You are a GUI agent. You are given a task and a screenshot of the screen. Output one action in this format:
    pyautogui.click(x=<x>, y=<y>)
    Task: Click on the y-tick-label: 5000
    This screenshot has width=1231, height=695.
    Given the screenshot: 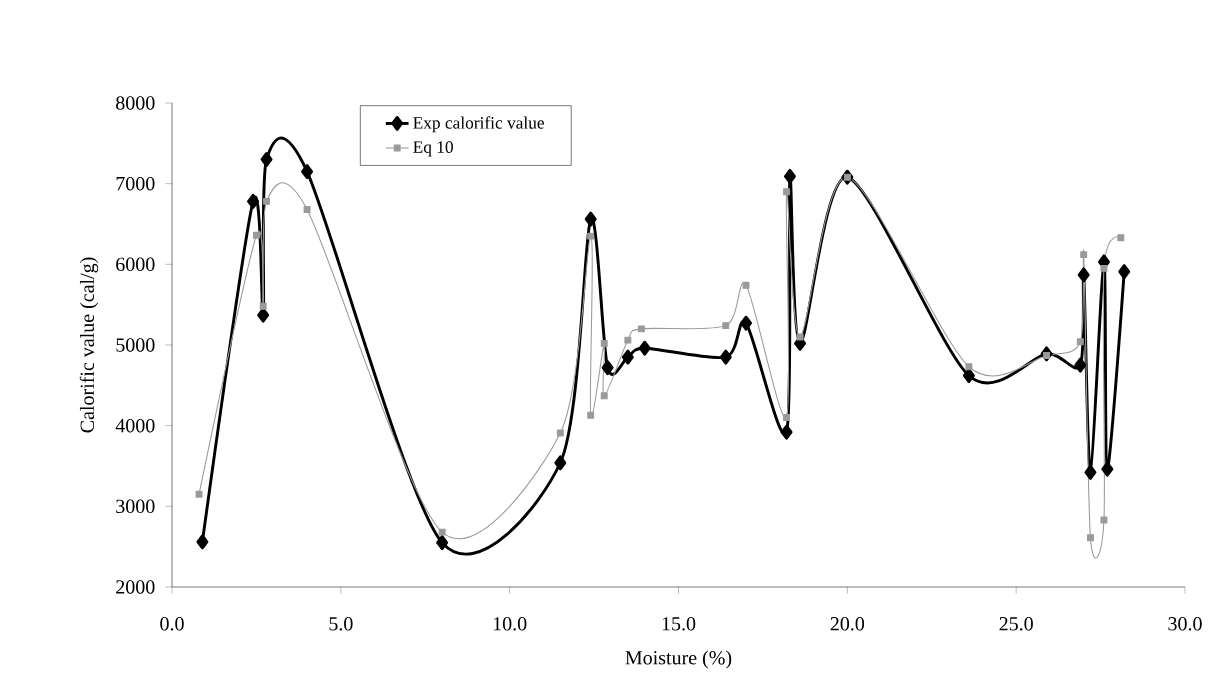 What is the action you would take?
    pyautogui.click(x=135, y=345)
    